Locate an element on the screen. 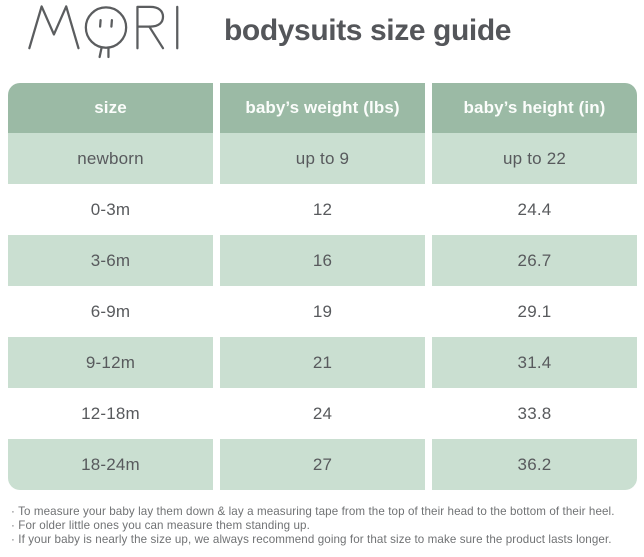 The height and width of the screenshot is (557, 644). height-cell: 26.7 is located at coordinates (534, 260).